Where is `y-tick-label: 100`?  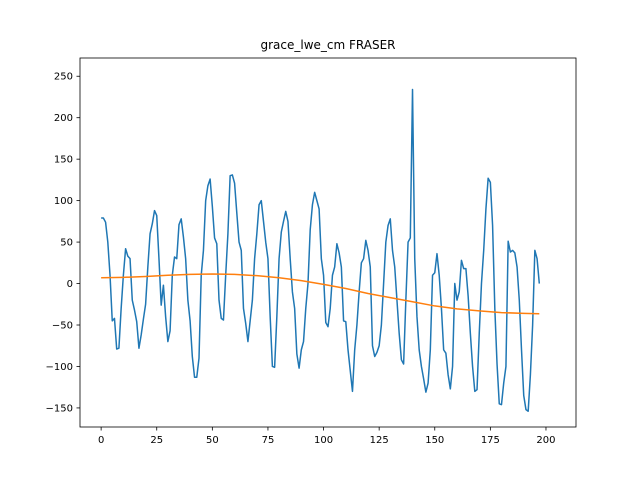
y-tick-label: 100 is located at coordinates (63, 201).